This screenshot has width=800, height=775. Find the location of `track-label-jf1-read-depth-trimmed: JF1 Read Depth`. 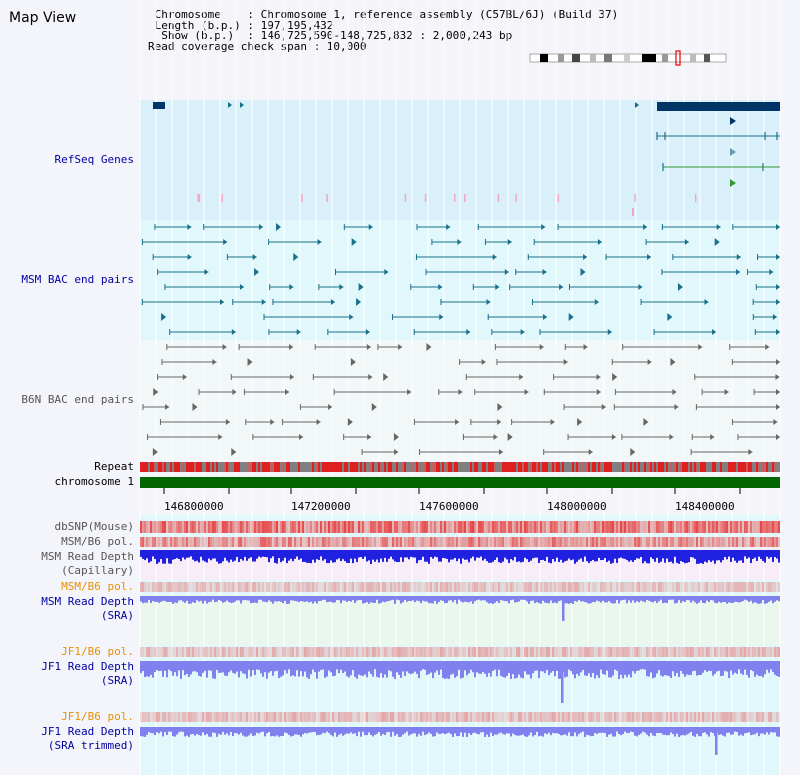

track-label-jf1-read-depth-trimmed: JF1 Read Depth is located at coordinates (87, 731).